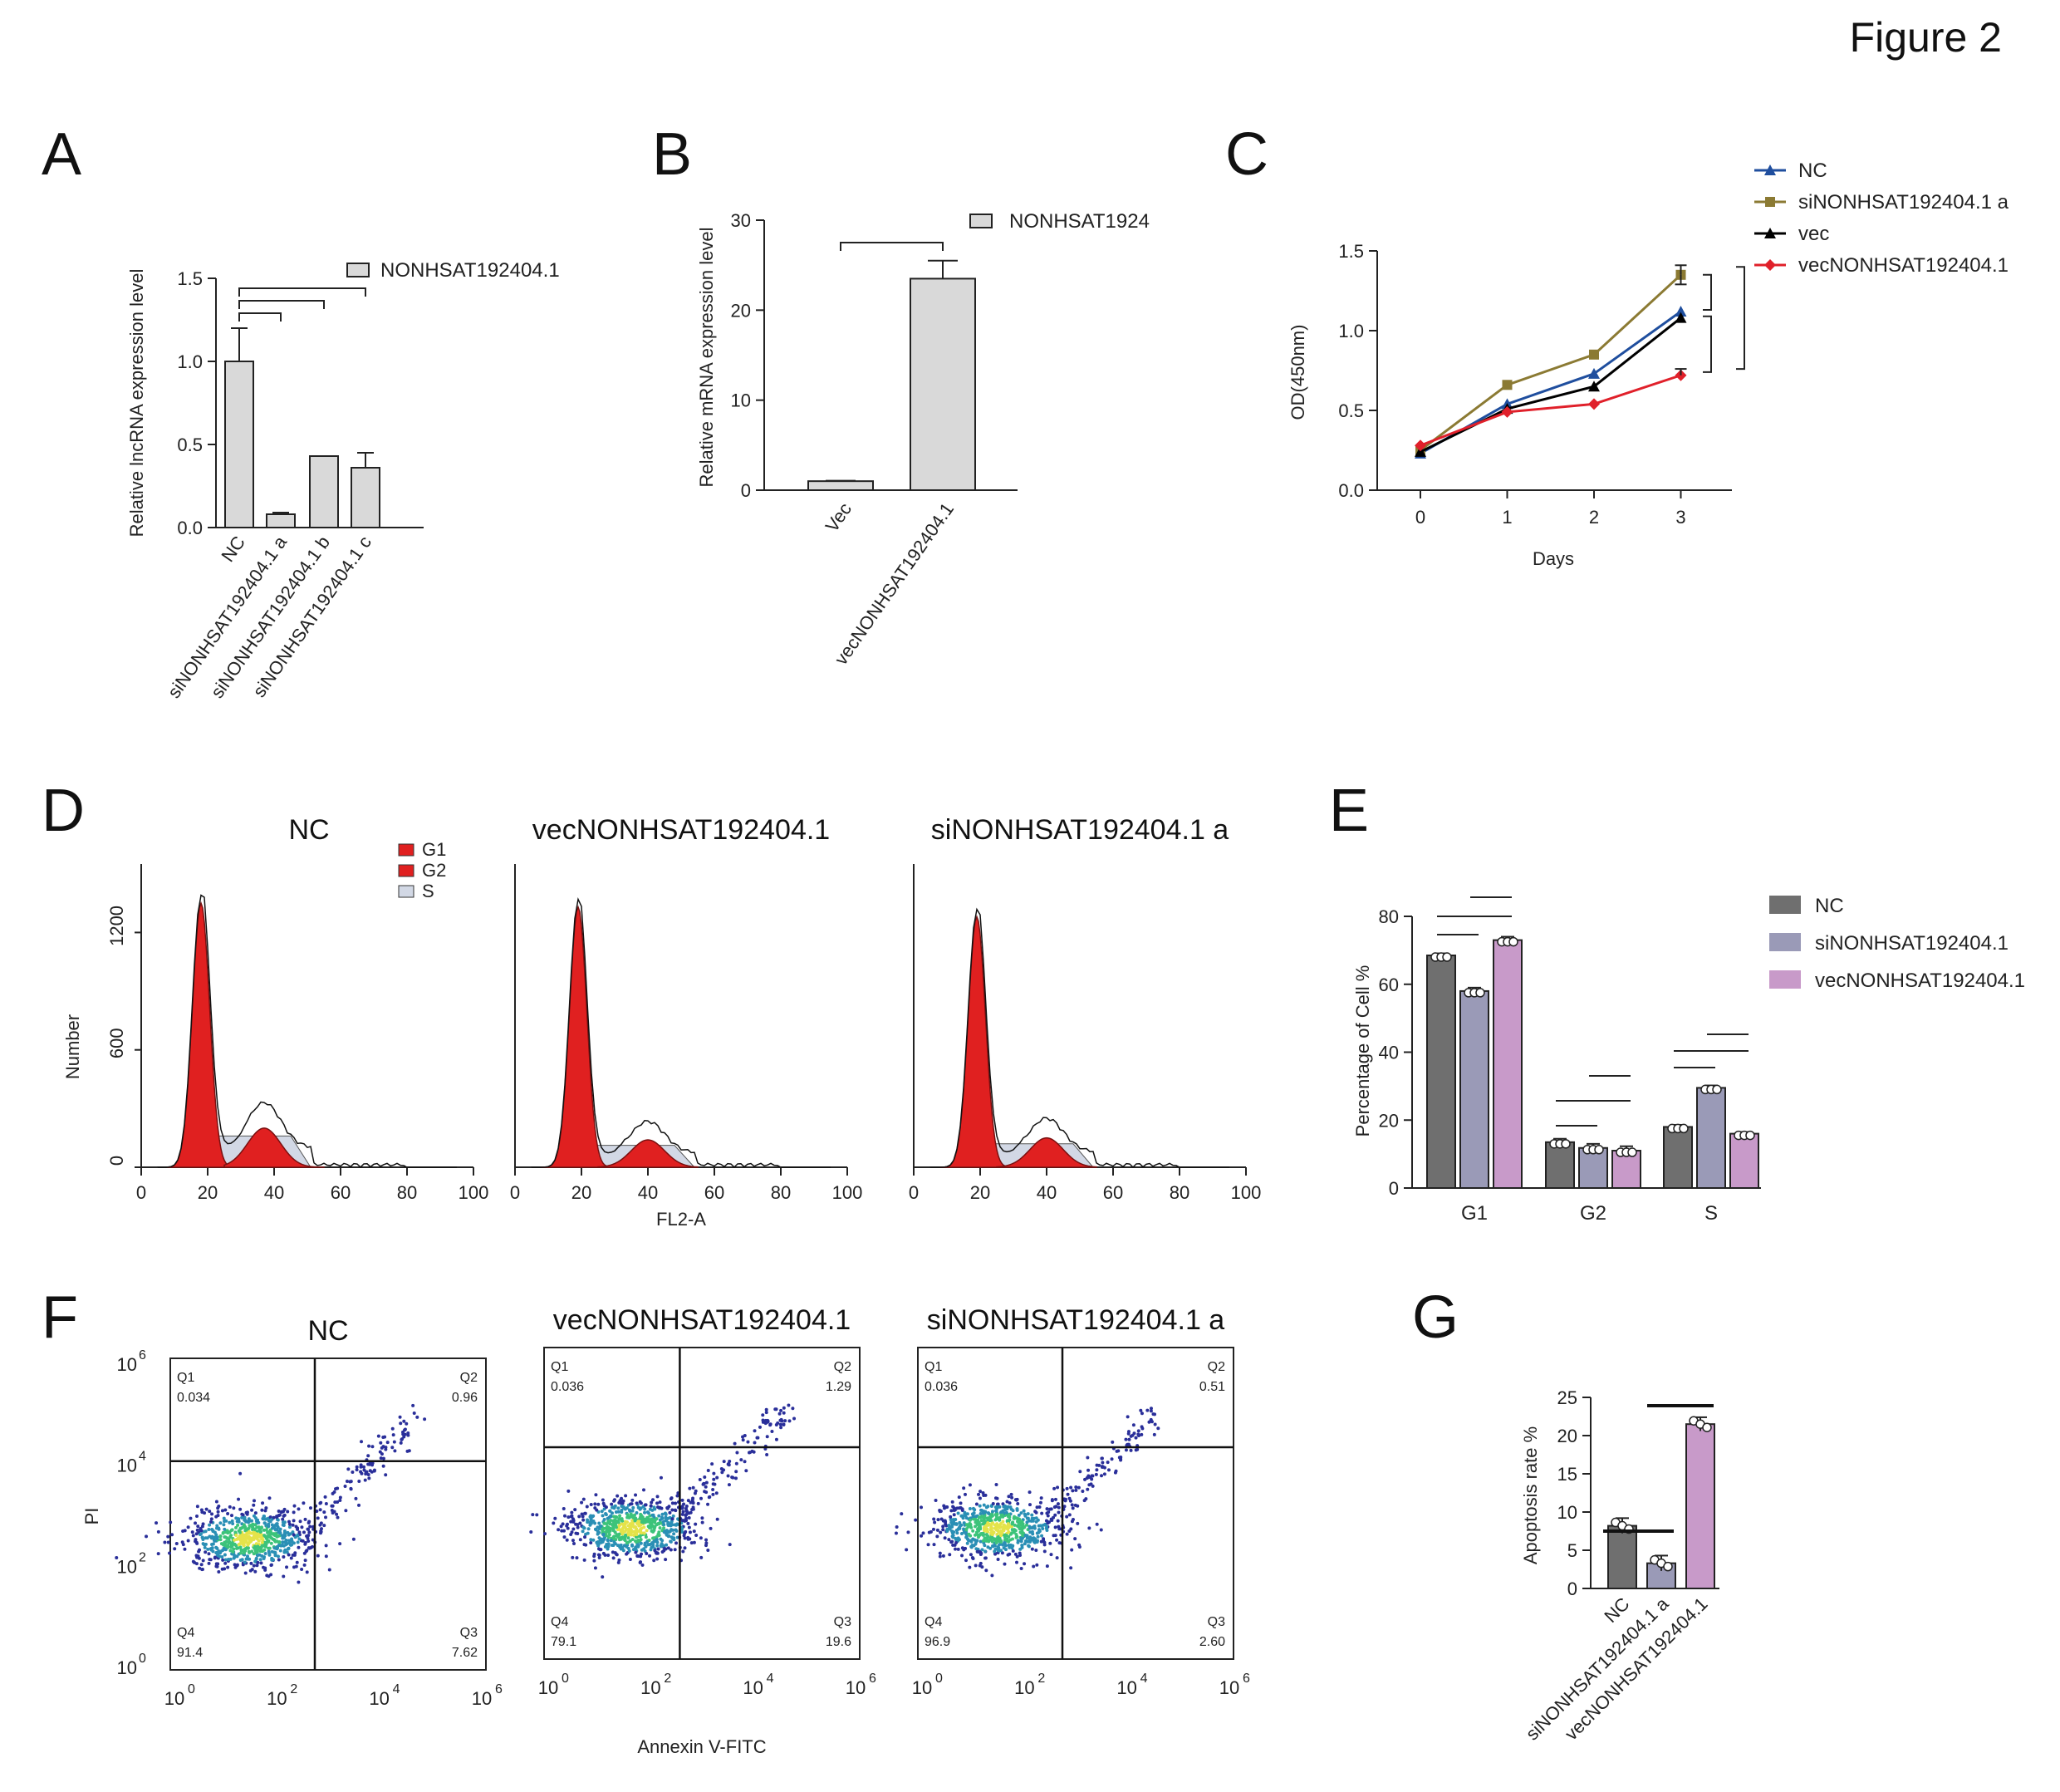 The height and width of the screenshot is (1792, 2060). I want to click on panel-a-category-label: NC, so click(233, 549).